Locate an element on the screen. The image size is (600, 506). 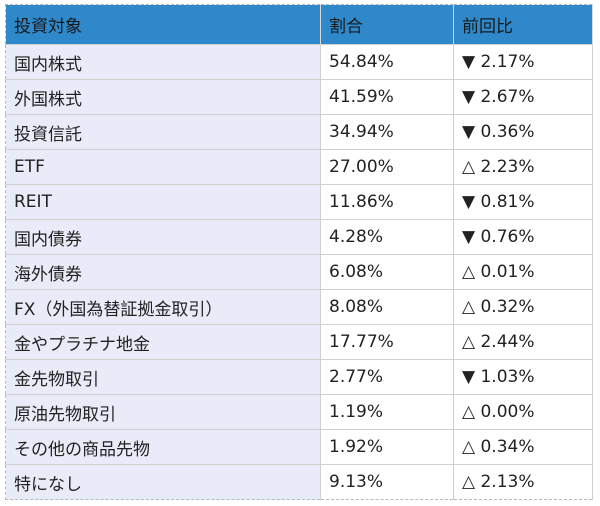
table-row: 国内債券 4.28% ▼ 0.76% is located at coordinates (299, 237).